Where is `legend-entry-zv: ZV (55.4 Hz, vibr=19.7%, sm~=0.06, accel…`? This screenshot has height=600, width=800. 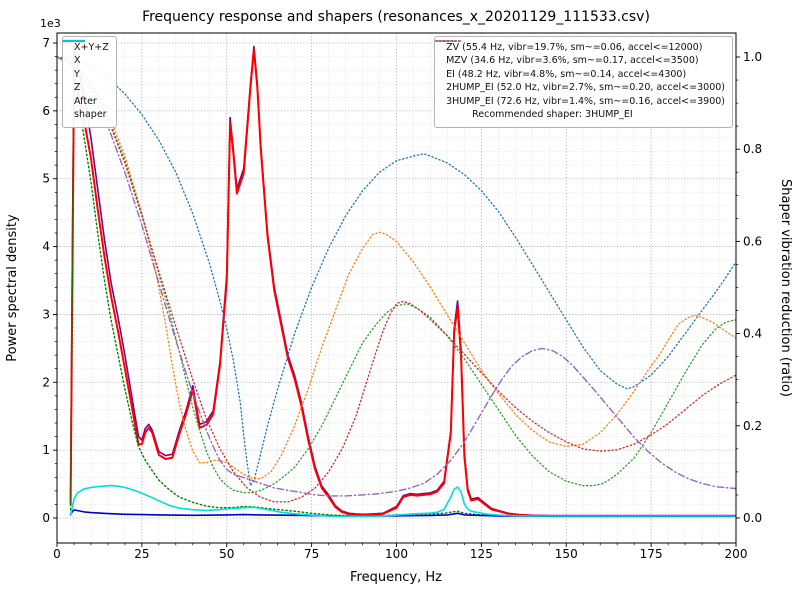 legend-entry-zv: ZV (55.4 Hz, vibr=19.7%, sm~=0.06, accel… is located at coordinates (580, 47).